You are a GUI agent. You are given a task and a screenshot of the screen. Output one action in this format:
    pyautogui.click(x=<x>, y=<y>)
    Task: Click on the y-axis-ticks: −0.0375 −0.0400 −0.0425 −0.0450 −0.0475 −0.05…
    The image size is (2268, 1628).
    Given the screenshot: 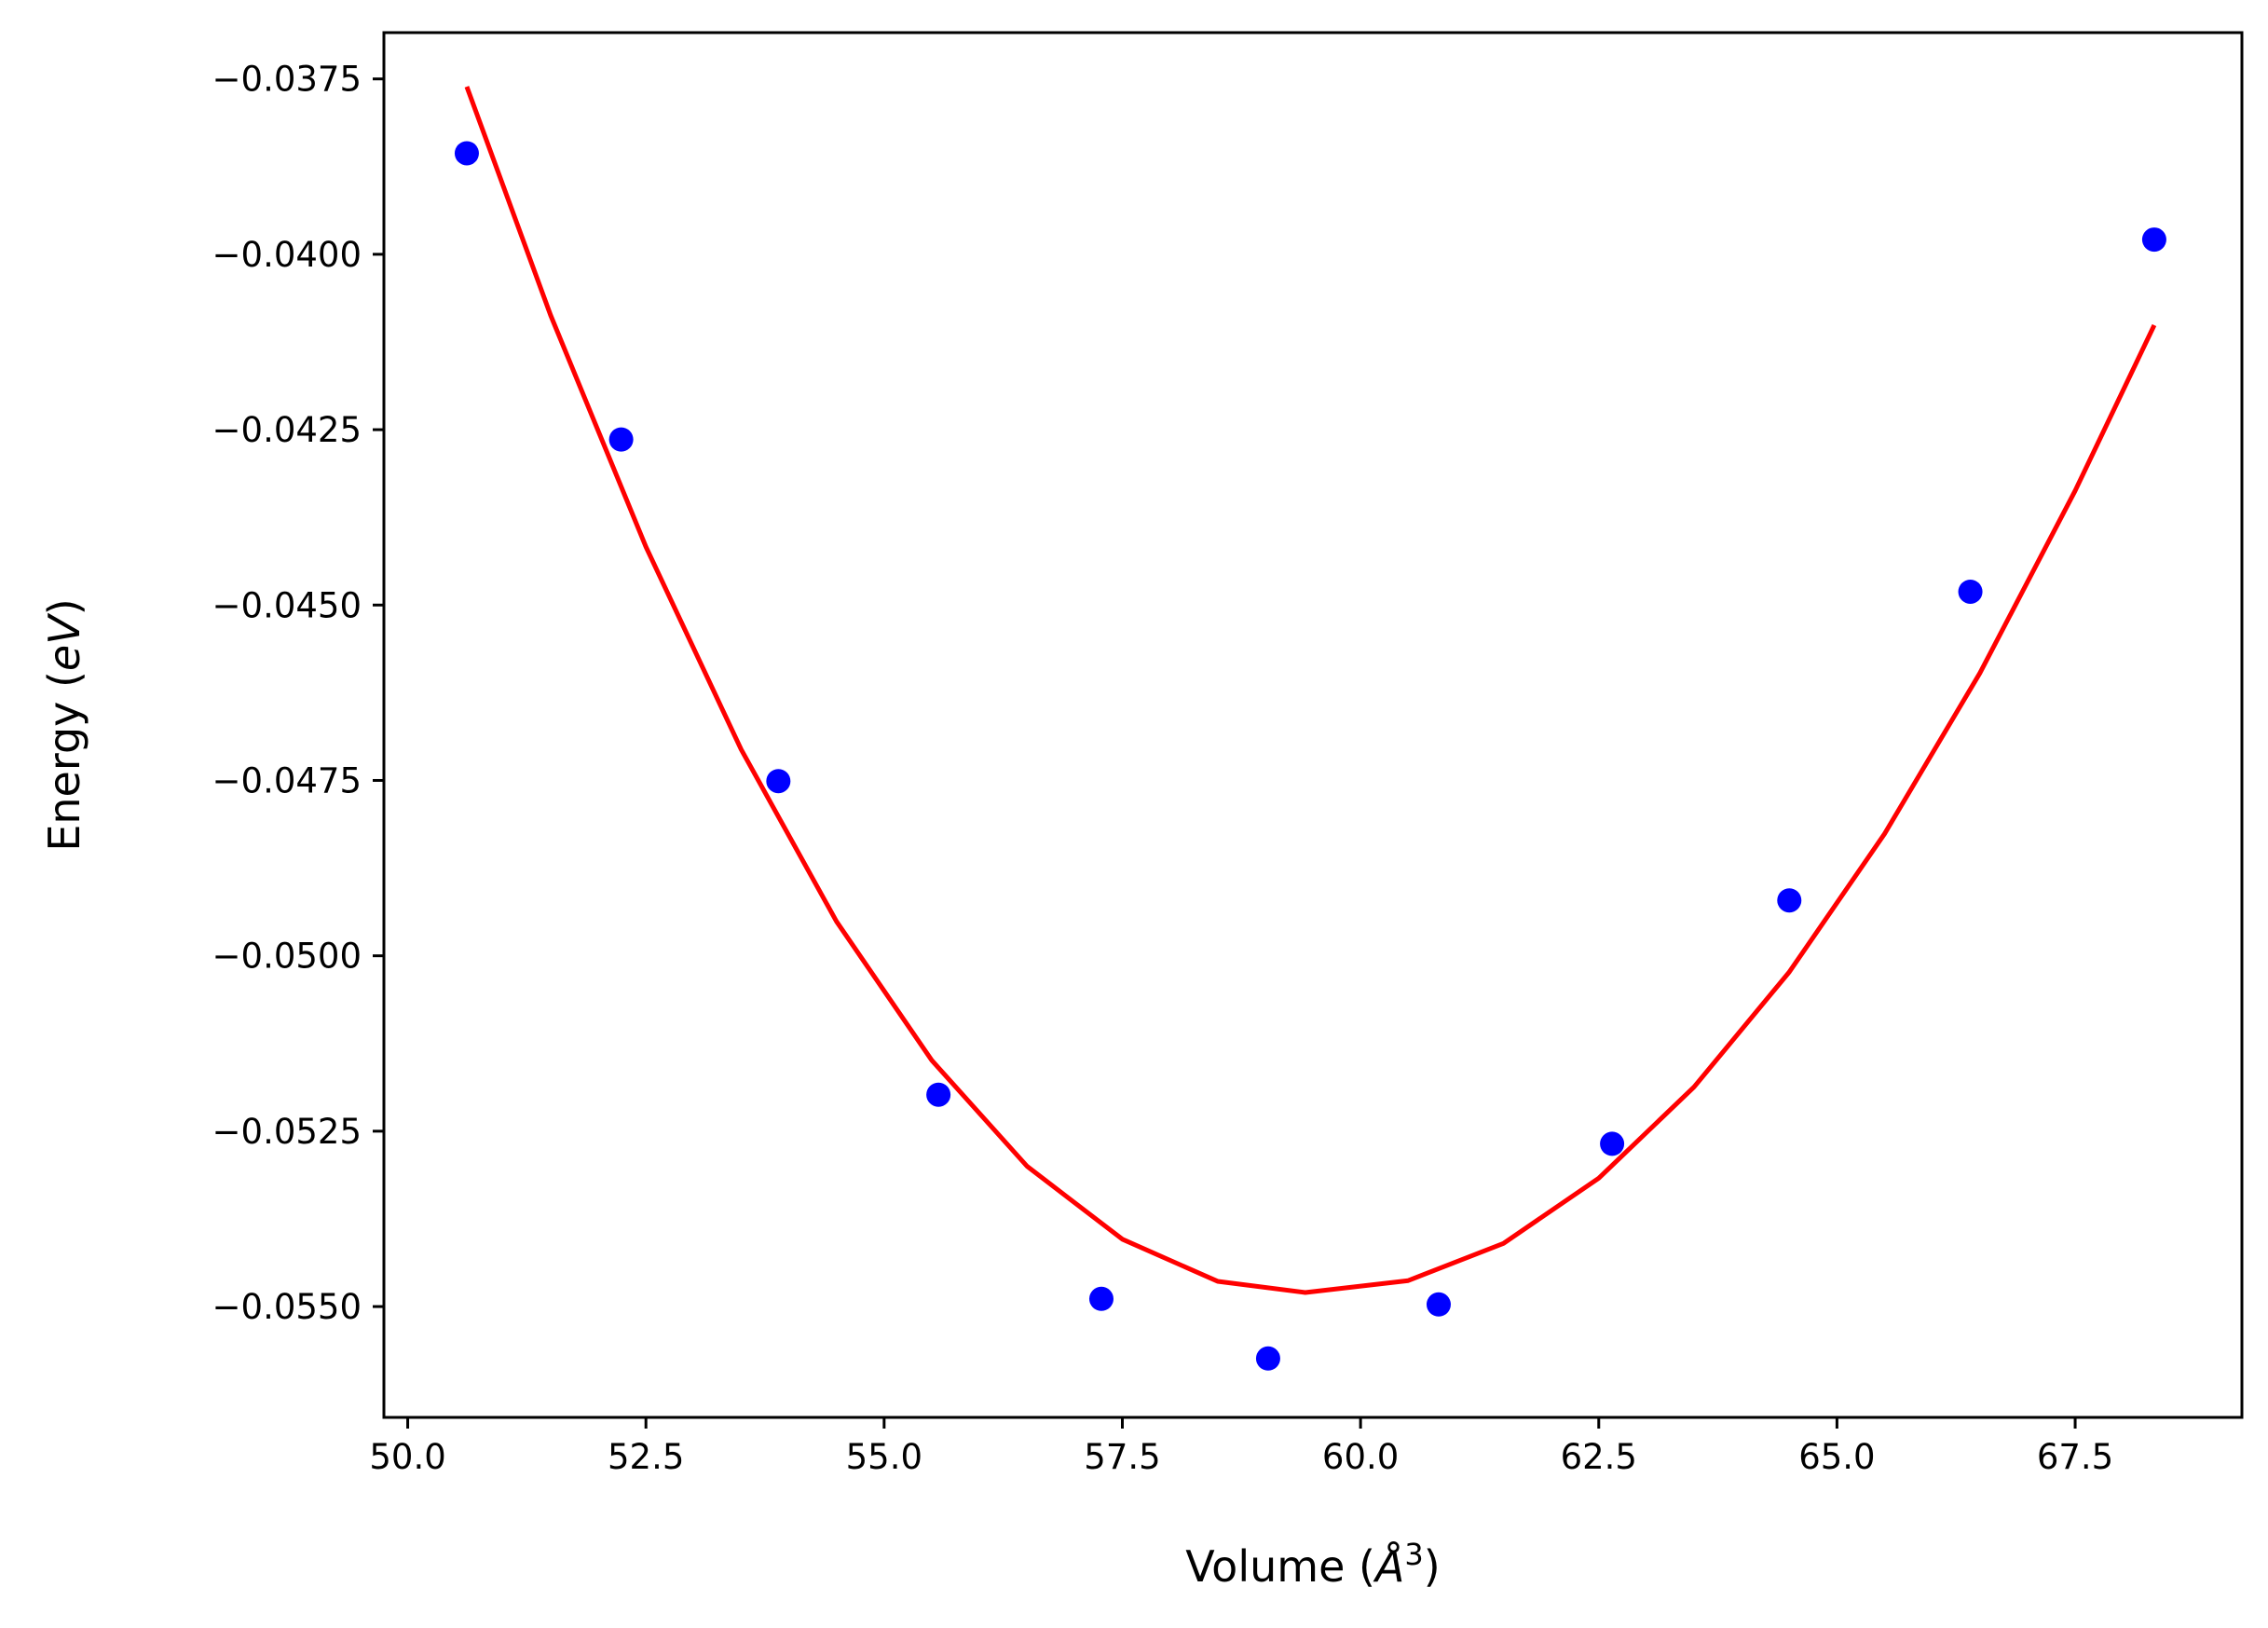 What is the action you would take?
    pyautogui.click(x=298, y=693)
    